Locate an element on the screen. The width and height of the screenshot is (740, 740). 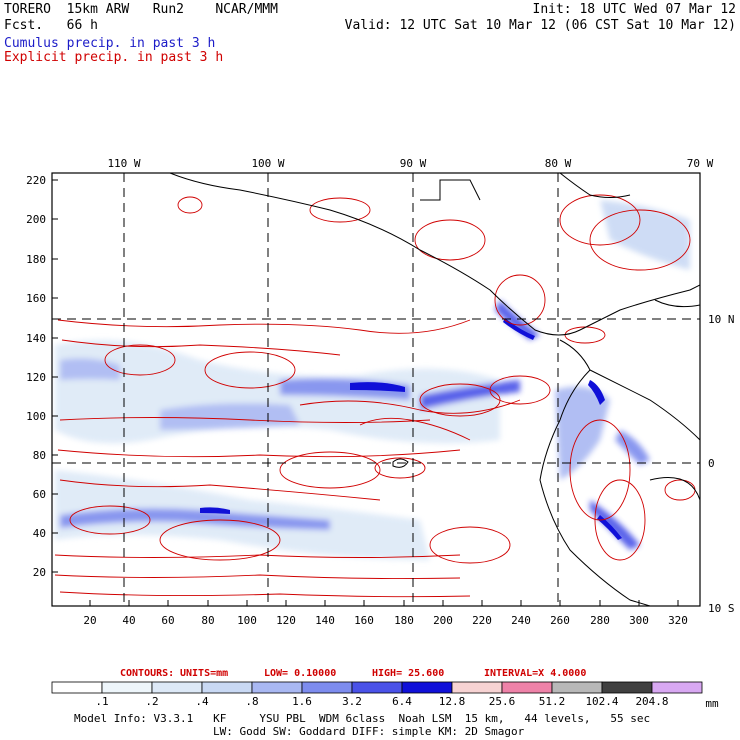
x-tick: 20 is located at coordinates (89, 620).